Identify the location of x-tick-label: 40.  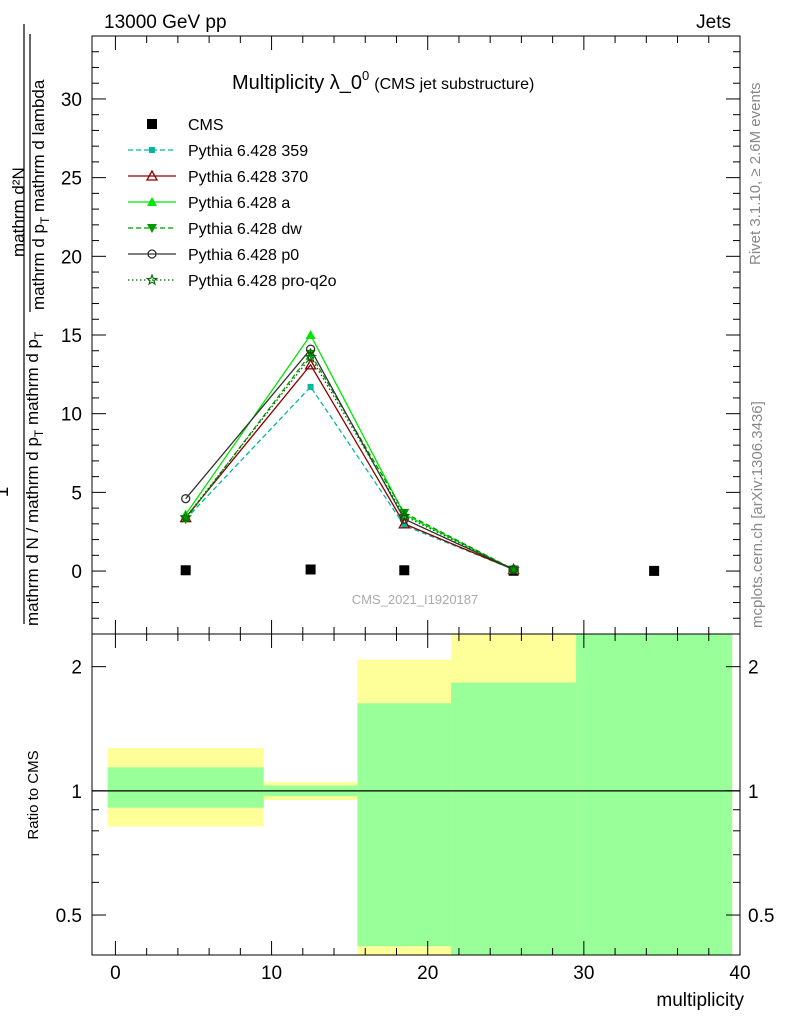
(739, 973).